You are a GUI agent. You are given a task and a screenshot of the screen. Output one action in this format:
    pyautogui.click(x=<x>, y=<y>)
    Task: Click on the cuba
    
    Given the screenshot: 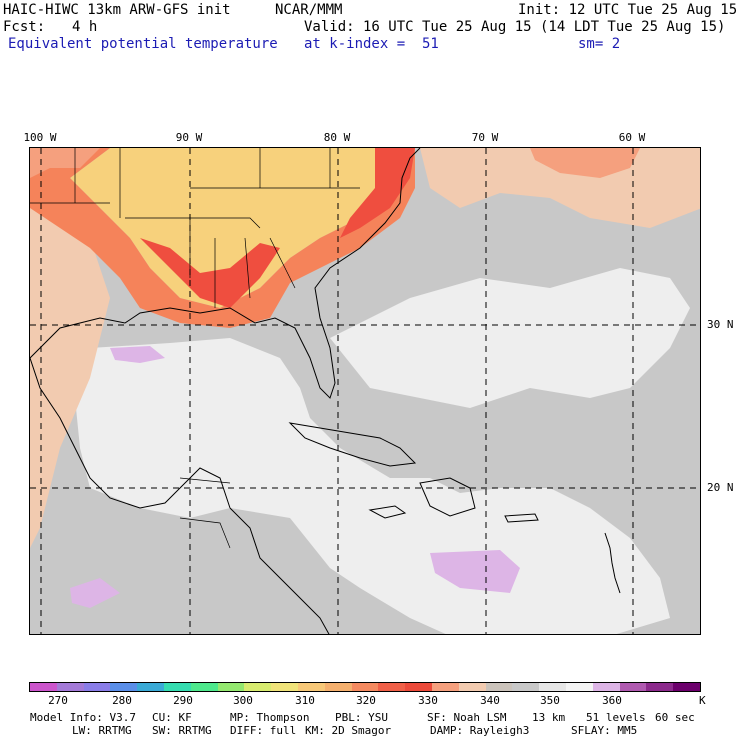 What is the action you would take?
    pyautogui.click(x=352, y=444)
    